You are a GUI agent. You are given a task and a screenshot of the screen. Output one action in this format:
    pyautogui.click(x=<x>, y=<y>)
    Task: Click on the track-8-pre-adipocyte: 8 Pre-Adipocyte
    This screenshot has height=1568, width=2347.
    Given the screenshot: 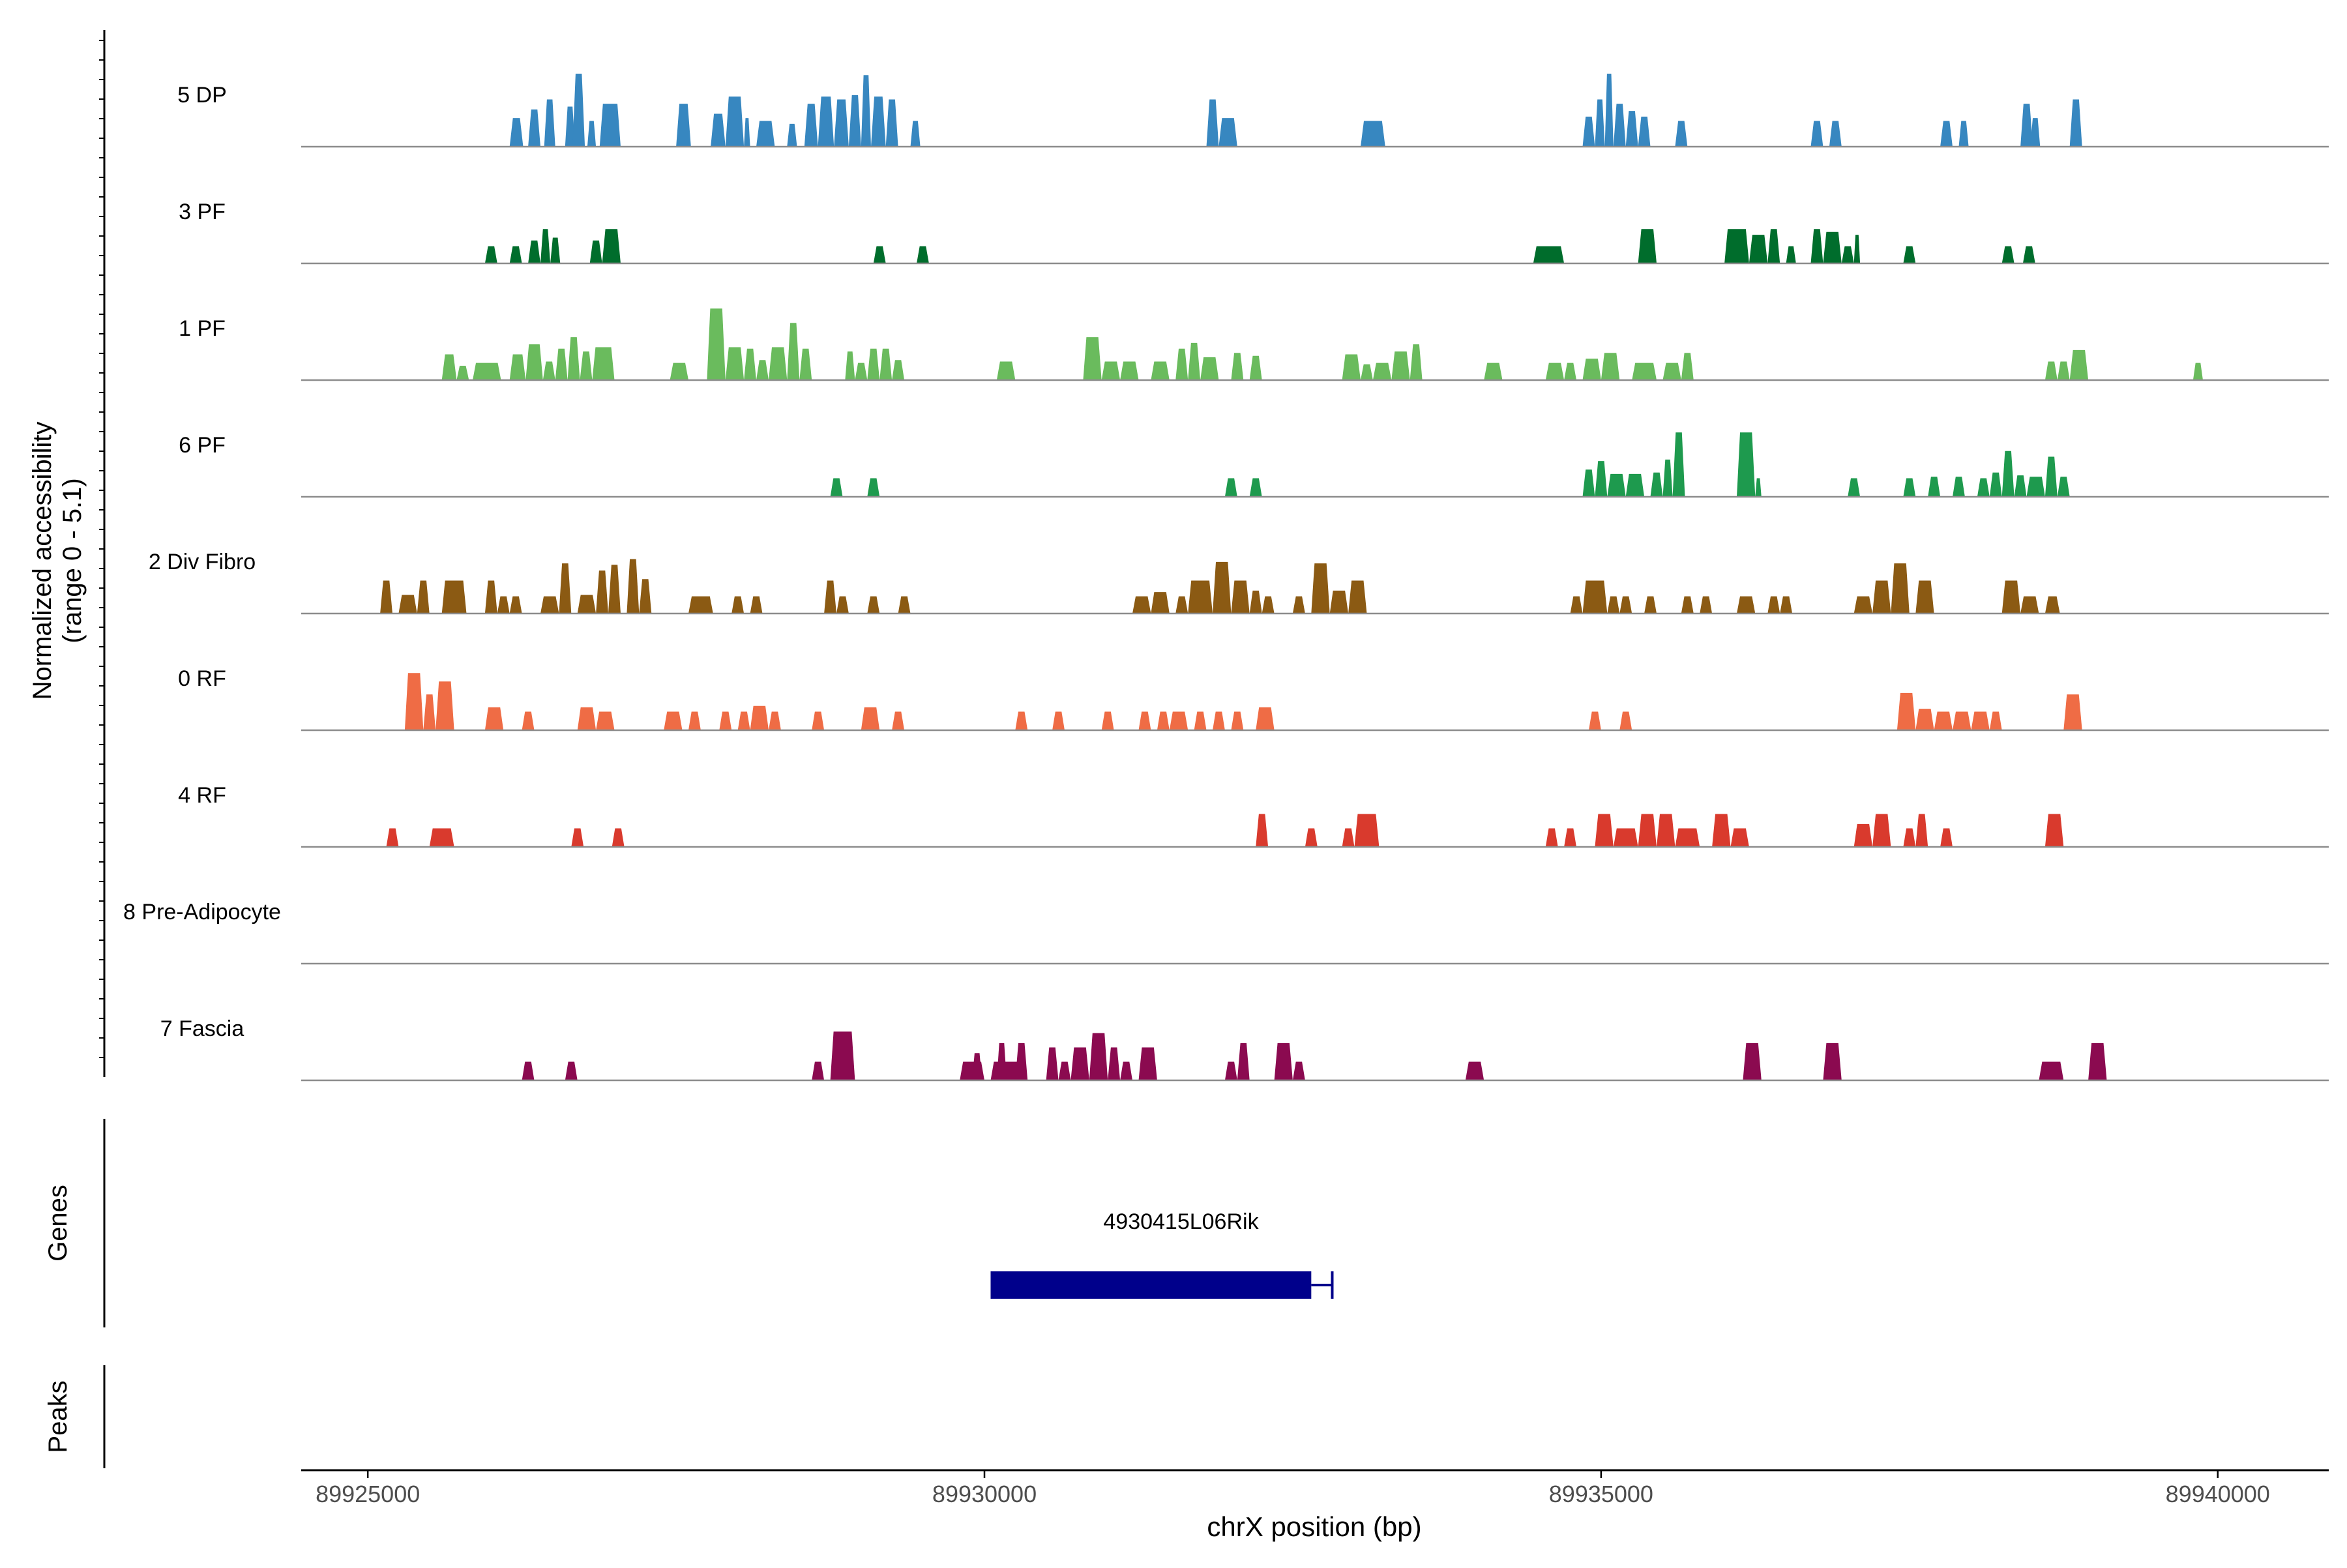 What is the action you would take?
    pyautogui.click(x=1226, y=933)
    